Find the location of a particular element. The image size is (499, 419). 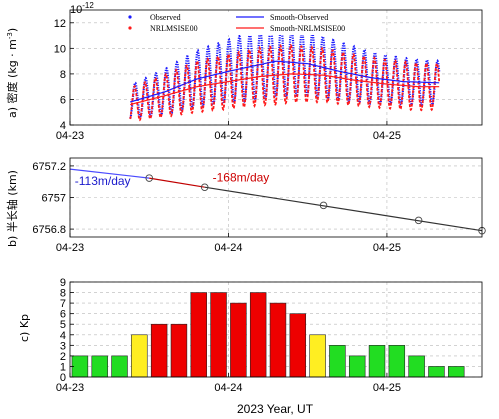

panel-b-ylabel: b) 半长轴 (km) is located at coordinates (12, 208).